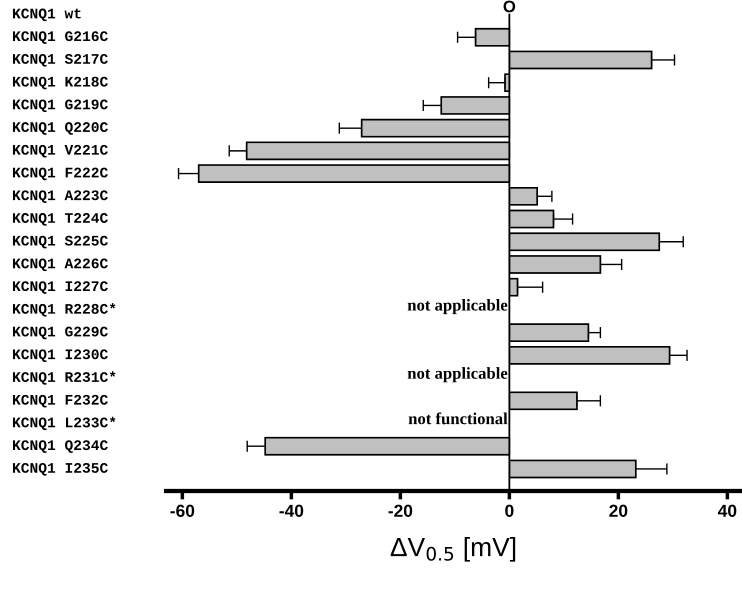  Describe the element at coordinates (182, 510) in the screenshot. I see `x-tick-label: -60` at that location.